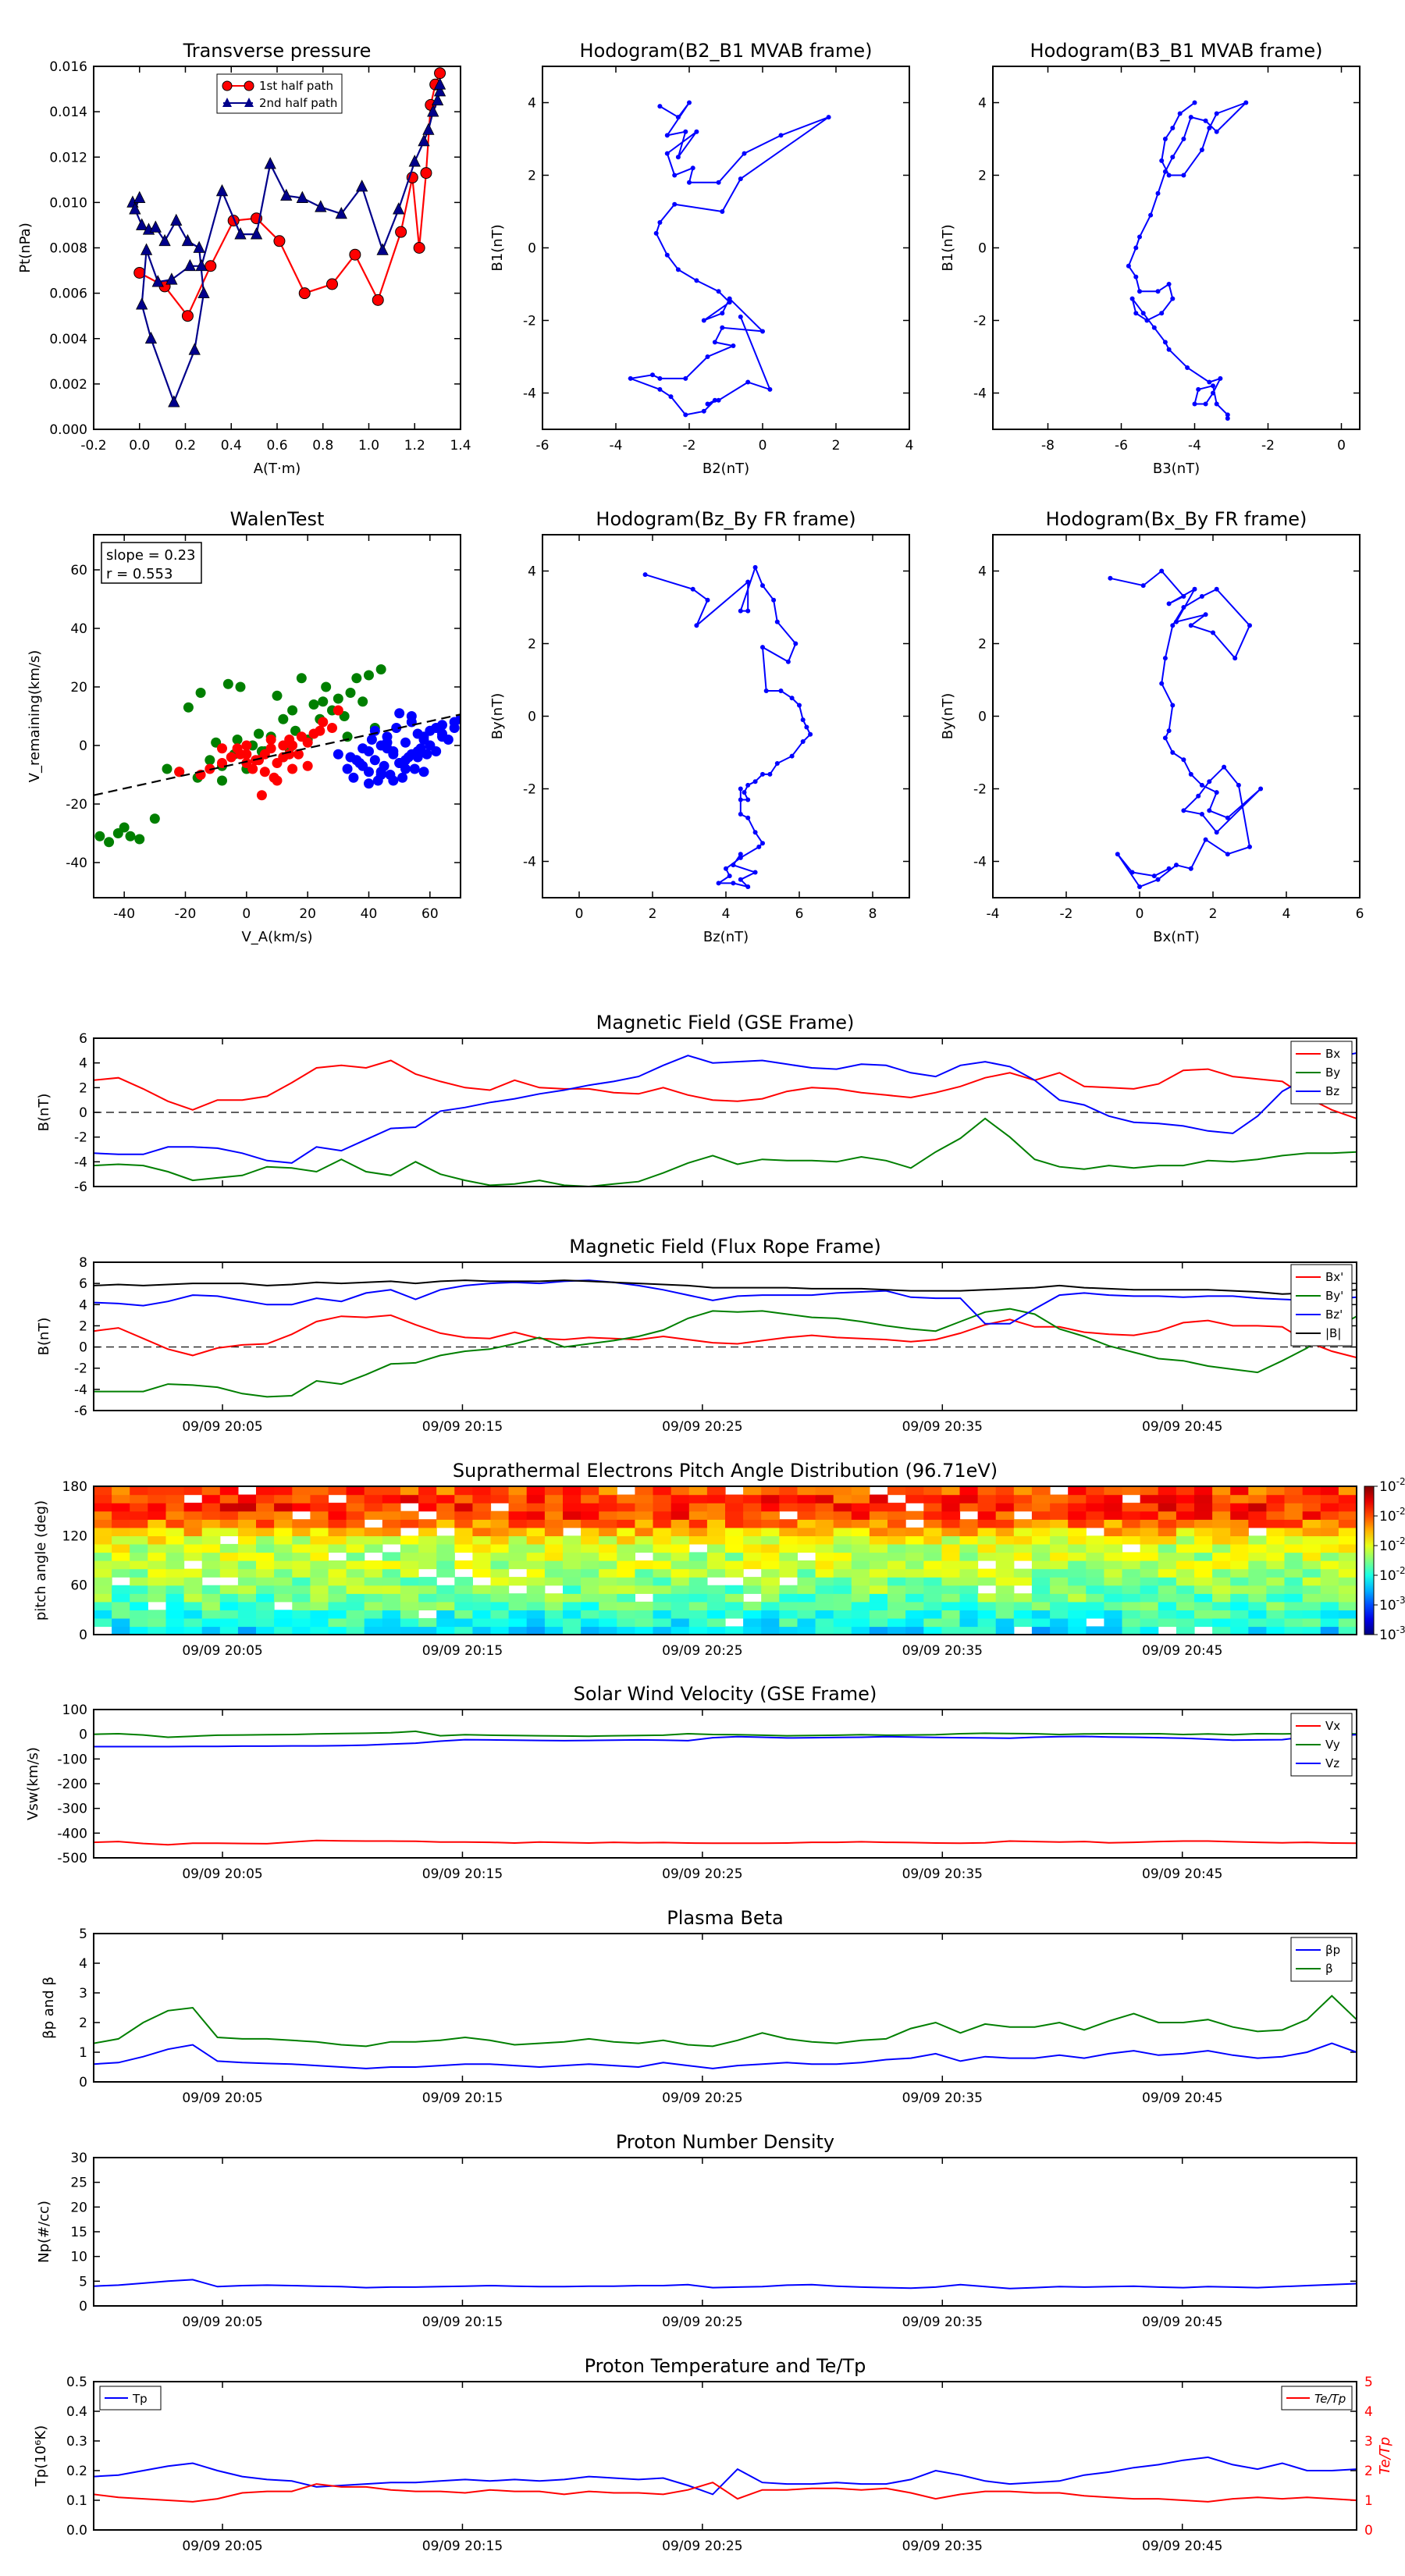 Image resolution: width=1405 pixels, height=2576 pixels. Describe the element at coordinates (943, 2322) in the screenshot. I see `np-xtick-label: 09/09 20:35` at that location.